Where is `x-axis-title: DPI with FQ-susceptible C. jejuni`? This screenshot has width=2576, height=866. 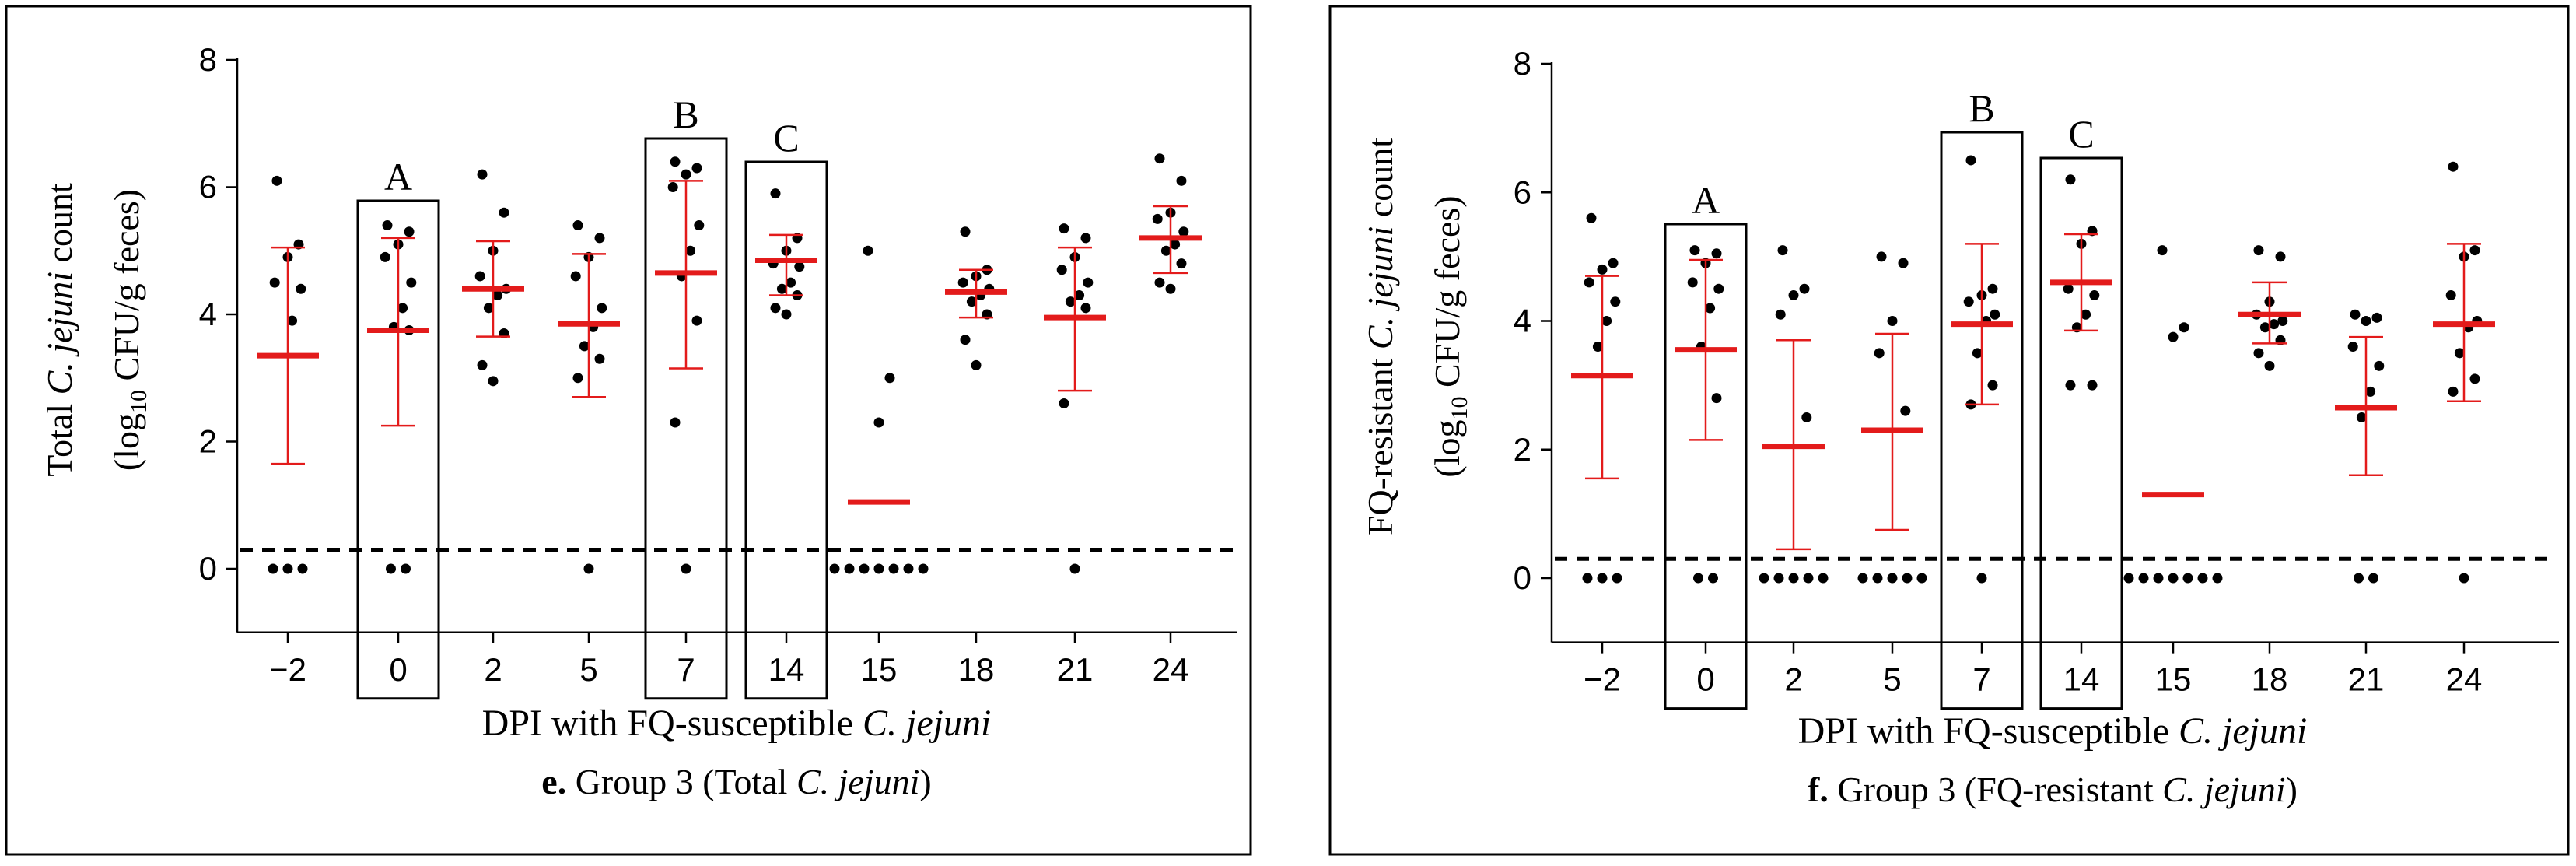 x-axis-title: DPI with FQ-susceptible C. jejuni is located at coordinates (737, 724).